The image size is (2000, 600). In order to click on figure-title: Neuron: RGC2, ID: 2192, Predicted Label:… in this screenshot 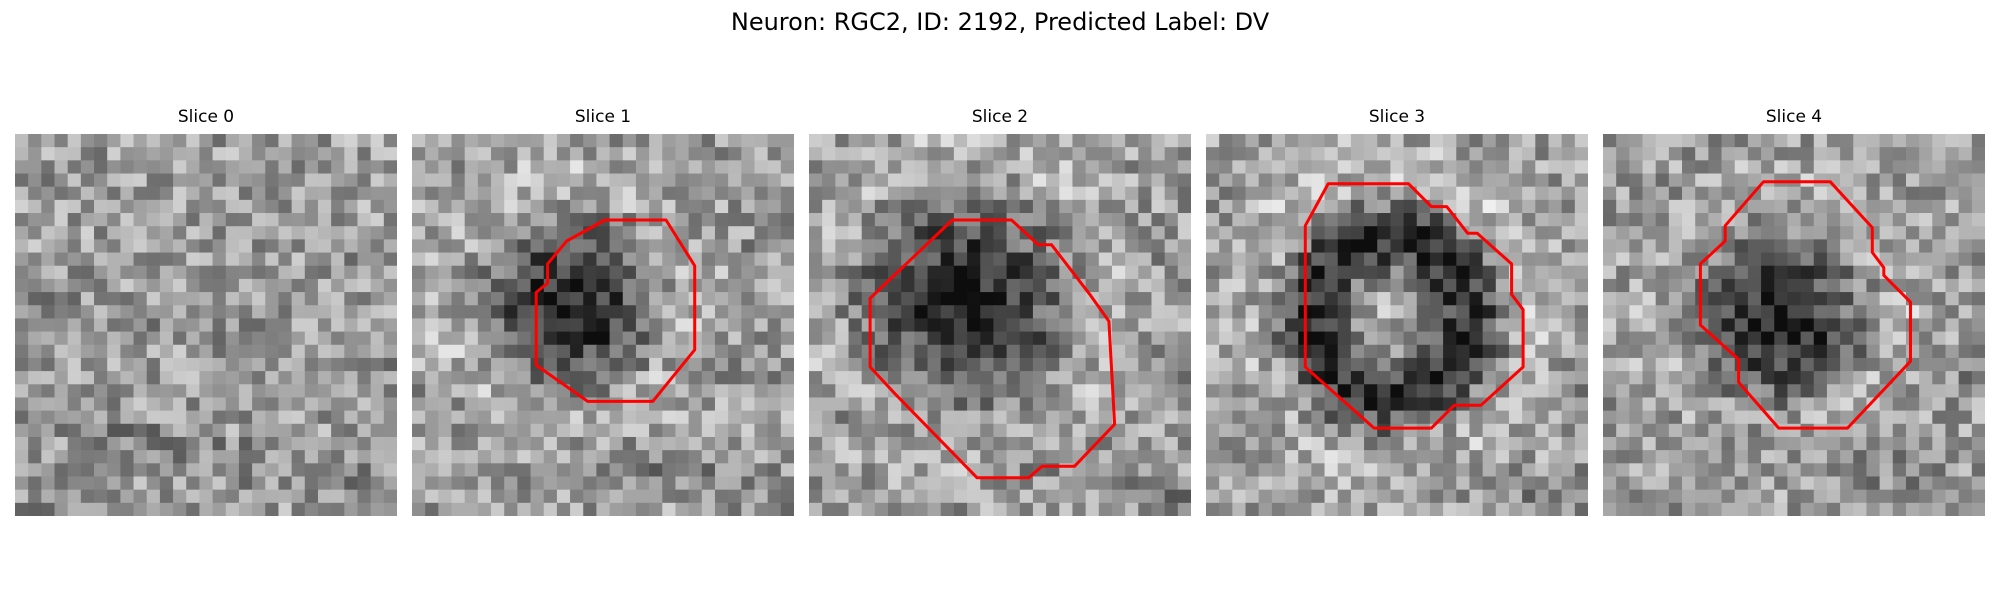, I will do `click(1000, 22)`.